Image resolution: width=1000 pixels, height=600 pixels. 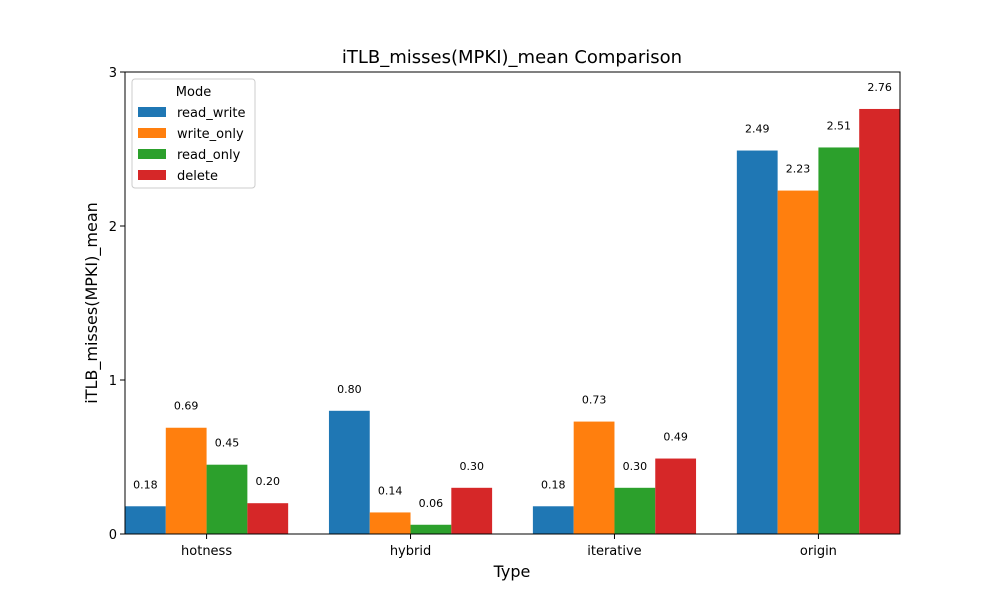 What do you see at coordinates (879, 321) in the screenshot?
I see `bar-delete-origin` at bounding box center [879, 321].